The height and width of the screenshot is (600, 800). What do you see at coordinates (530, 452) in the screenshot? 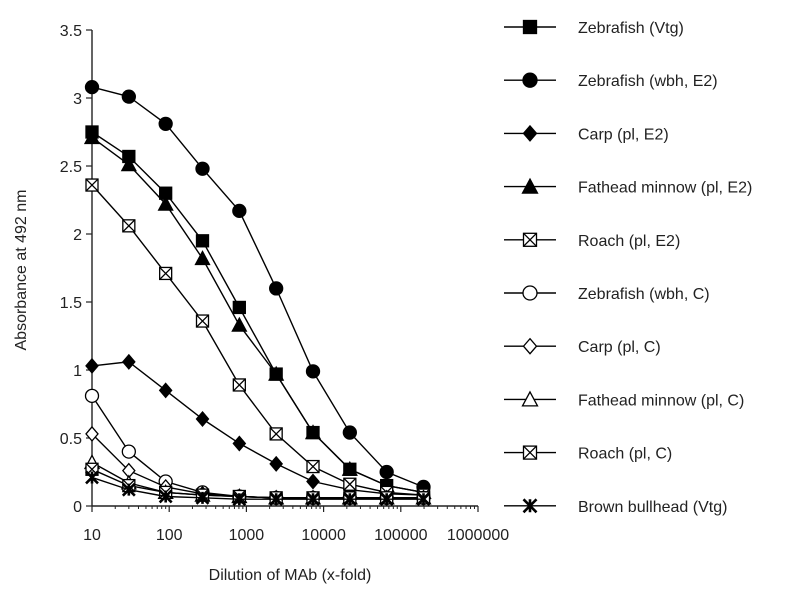
I see `legend-marker-roach-pl-c` at bounding box center [530, 452].